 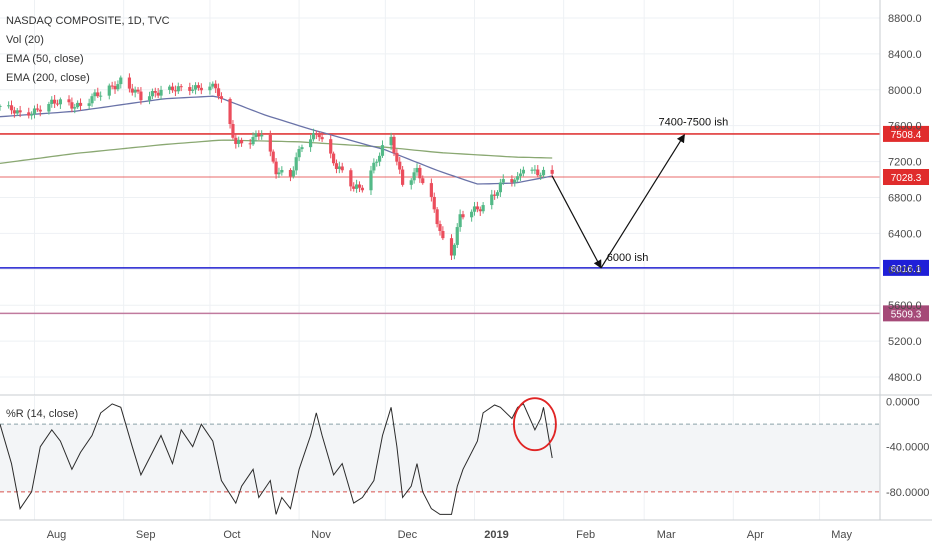 I want to click on projection-arrows, so click(x=618, y=201).